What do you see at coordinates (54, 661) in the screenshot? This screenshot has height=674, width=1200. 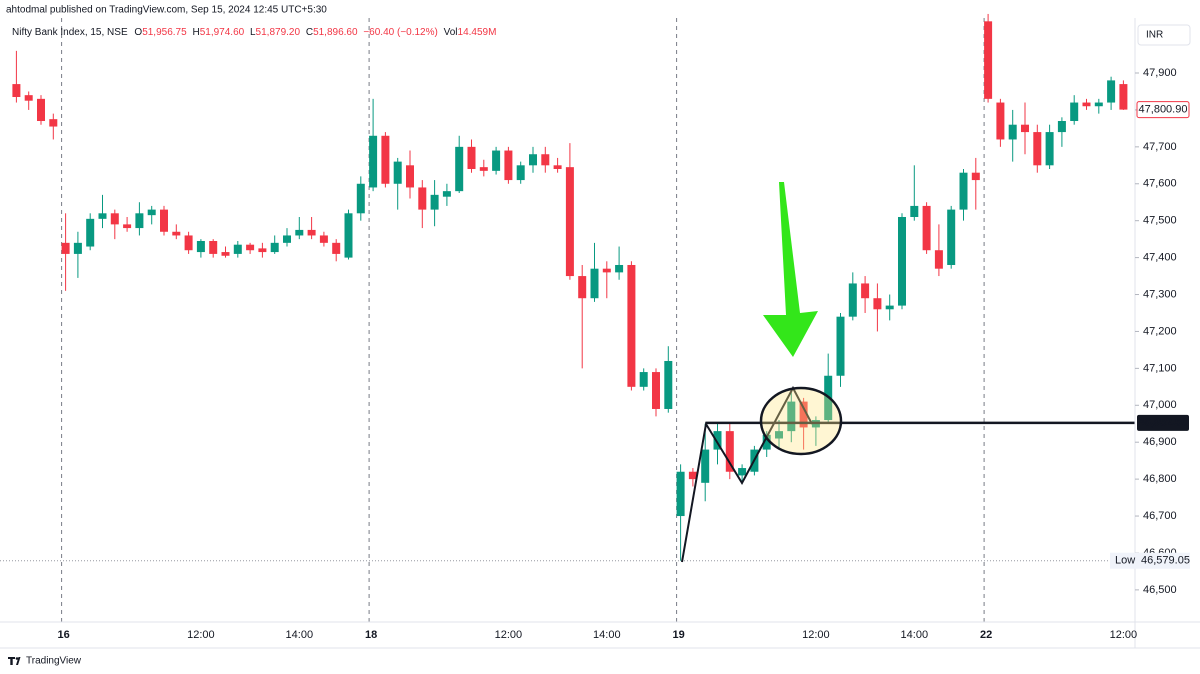 I see `brand: TradingView` at bounding box center [54, 661].